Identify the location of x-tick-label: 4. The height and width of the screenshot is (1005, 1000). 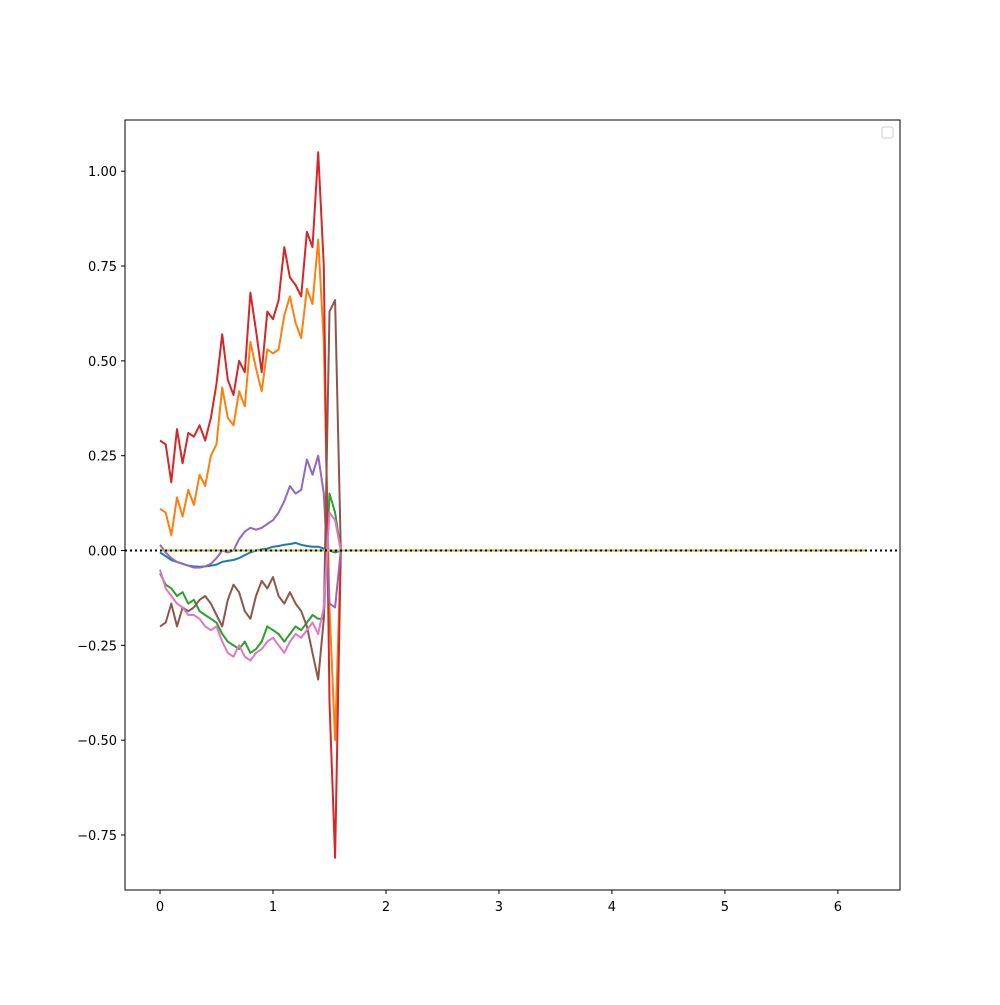
(612, 907).